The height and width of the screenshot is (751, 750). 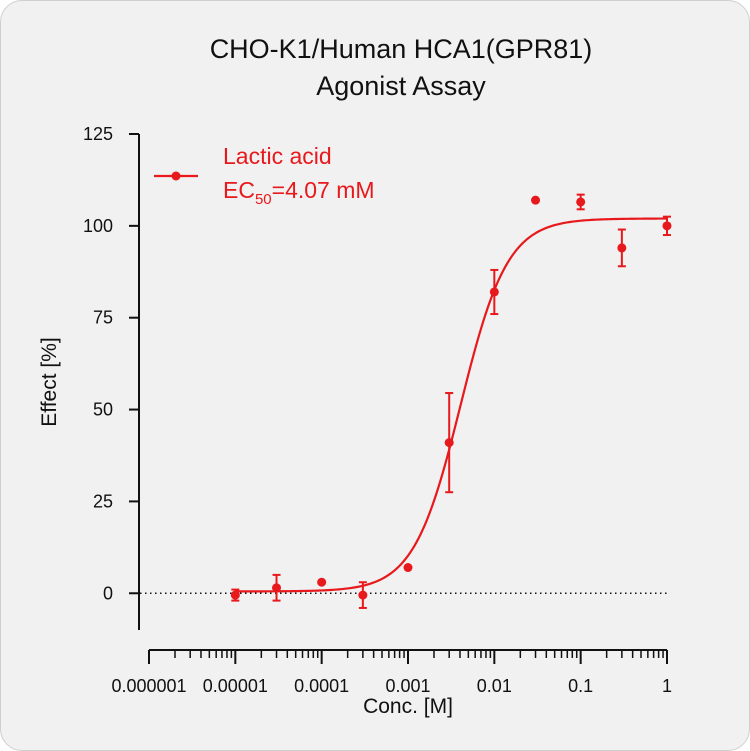 What do you see at coordinates (239, 190) in the screenshot?
I see `legend-ec-prefix: EC` at bounding box center [239, 190].